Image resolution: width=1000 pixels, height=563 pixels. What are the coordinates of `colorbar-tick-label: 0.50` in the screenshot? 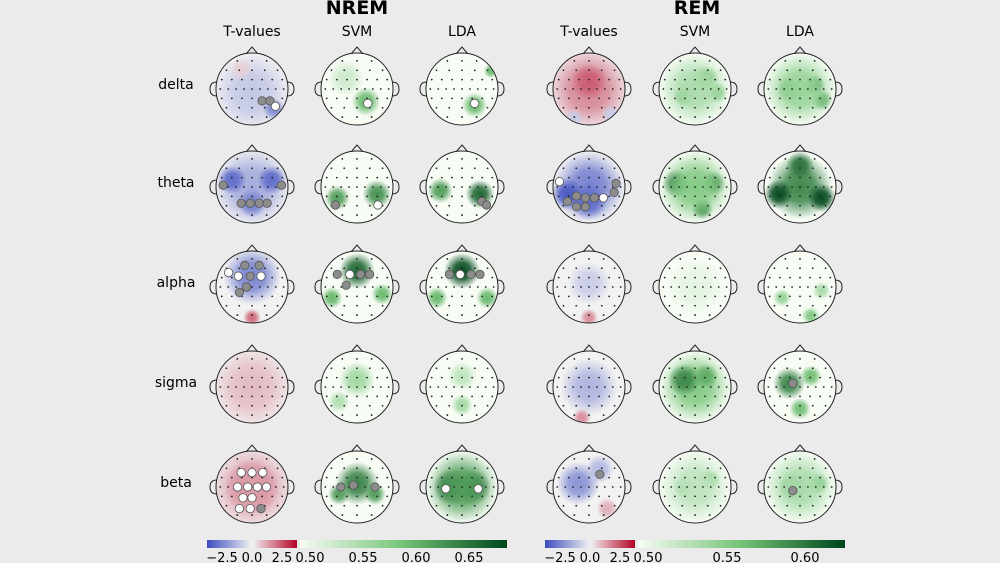 It's located at (310, 557).